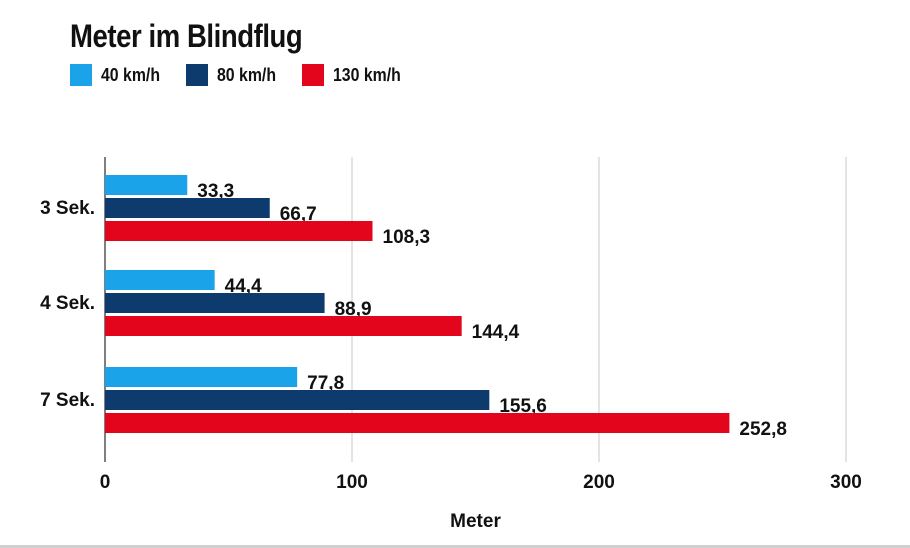 The height and width of the screenshot is (548, 910). What do you see at coordinates (325, 383) in the screenshot?
I see `data-label: 77,8` at bounding box center [325, 383].